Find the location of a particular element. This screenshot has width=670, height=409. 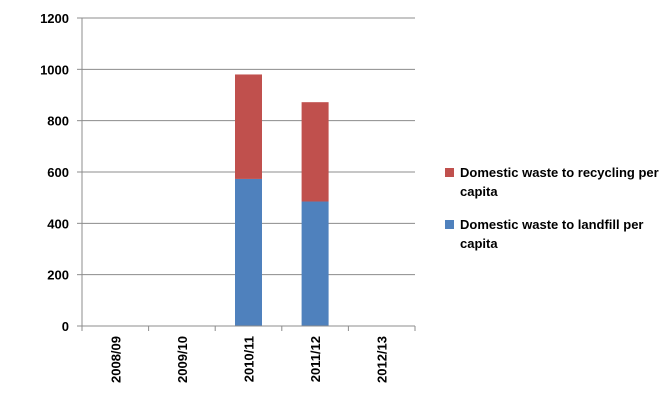

y-tick-label: 1000 is located at coordinates (54, 69).